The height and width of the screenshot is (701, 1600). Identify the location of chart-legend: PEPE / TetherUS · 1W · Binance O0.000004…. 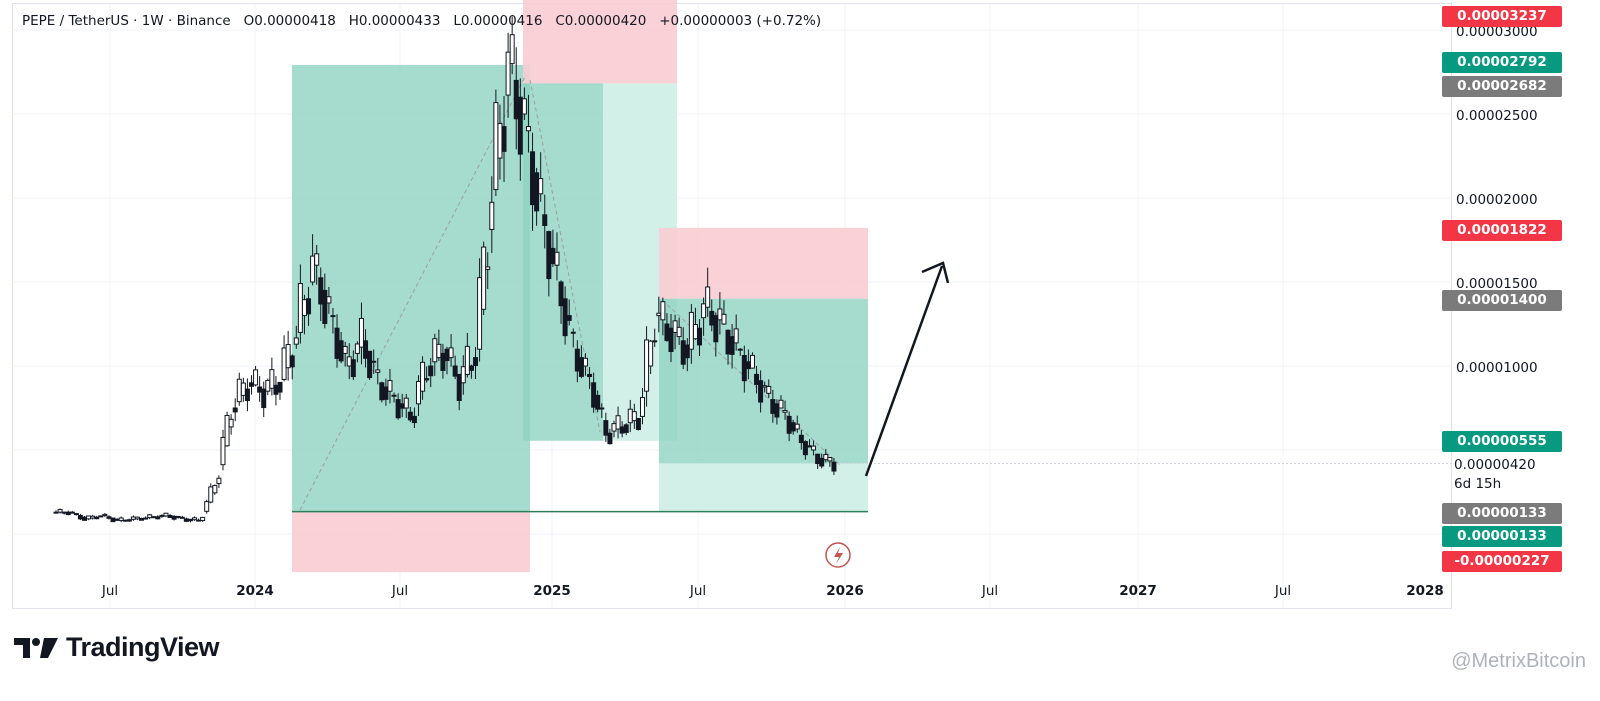
(421, 21).